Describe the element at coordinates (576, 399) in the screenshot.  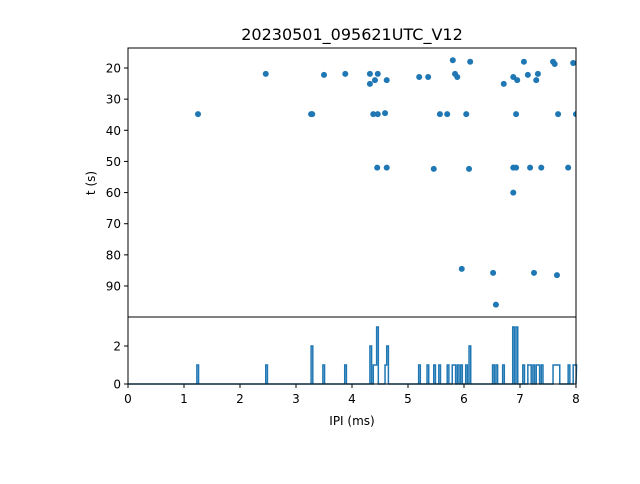
I see `x-tick-label: 8` at that location.